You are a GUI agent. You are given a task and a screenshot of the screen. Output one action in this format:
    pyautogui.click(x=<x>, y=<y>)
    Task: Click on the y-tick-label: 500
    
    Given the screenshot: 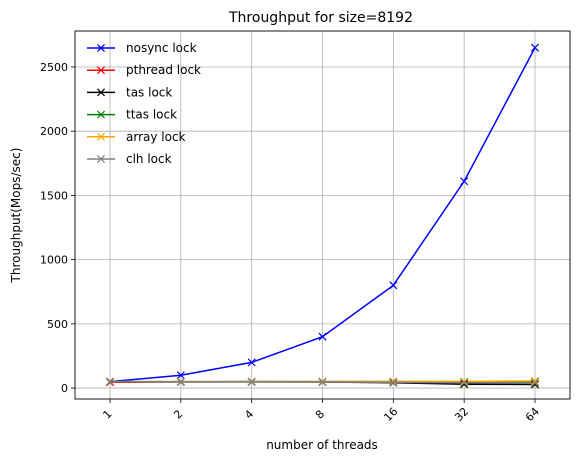 What is the action you would take?
    pyautogui.click(x=57, y=324)
    